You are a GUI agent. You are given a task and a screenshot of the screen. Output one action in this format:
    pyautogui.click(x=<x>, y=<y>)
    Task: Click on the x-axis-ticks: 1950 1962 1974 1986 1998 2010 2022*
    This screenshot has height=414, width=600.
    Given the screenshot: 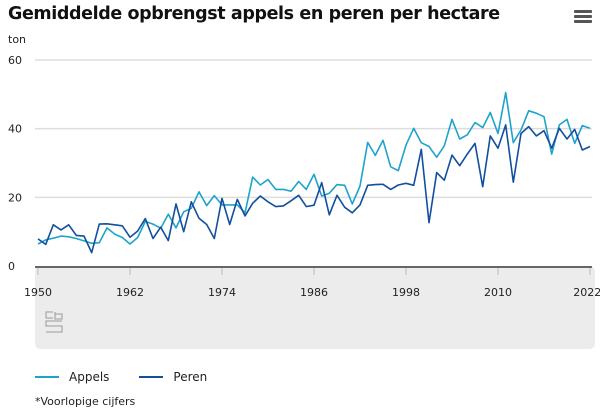 What is the action you would take?
    pyautogui.click(x=312, y=283)
    